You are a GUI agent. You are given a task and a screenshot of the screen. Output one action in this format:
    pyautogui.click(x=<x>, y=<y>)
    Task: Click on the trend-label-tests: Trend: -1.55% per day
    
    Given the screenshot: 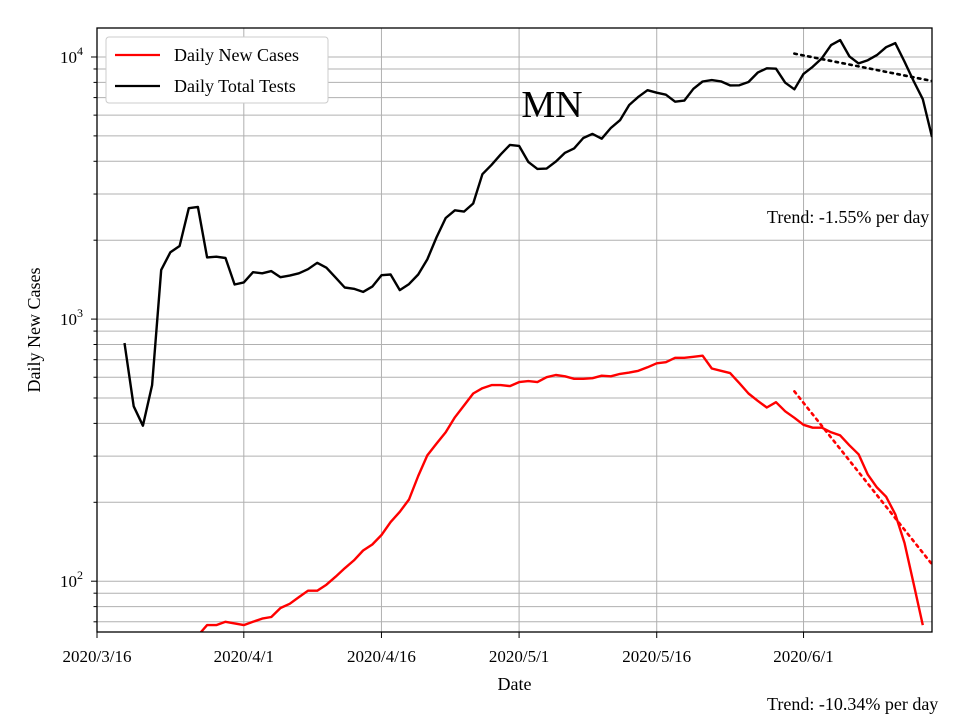 What is the action you would take?
    pyautogui.click(x=848, y=217)
    